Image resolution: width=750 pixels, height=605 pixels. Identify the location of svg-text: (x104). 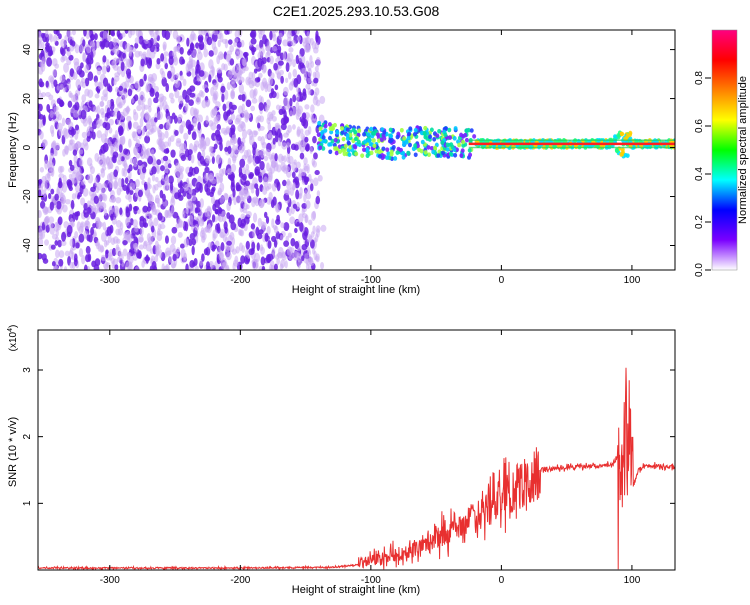
(13, 338).